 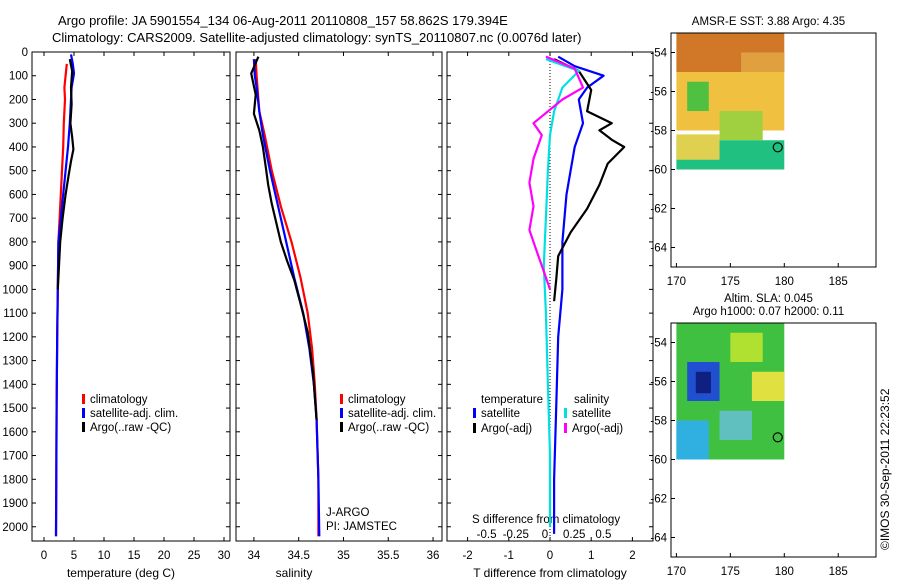 I want to click on legend-label: satellite-adj. clim., so click(x=392, y=414).